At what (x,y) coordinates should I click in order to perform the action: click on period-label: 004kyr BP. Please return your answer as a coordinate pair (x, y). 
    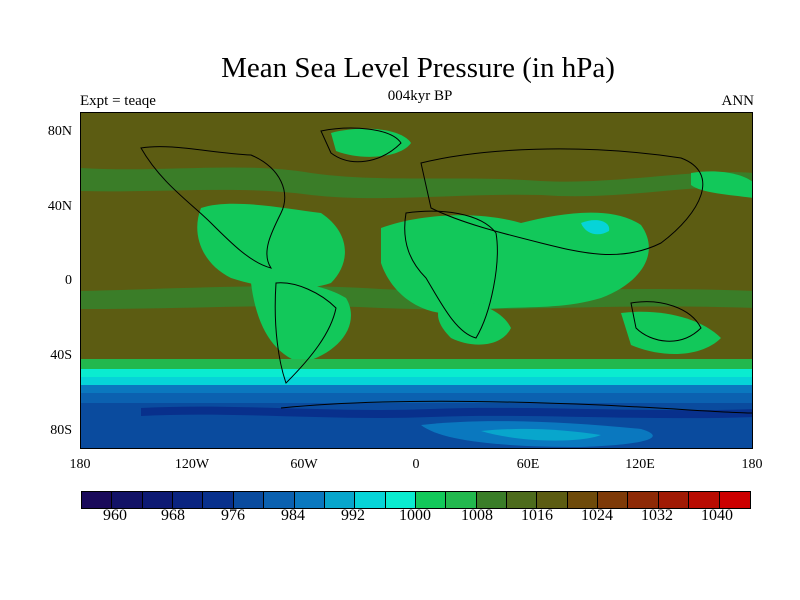
    Looking at the image, I should click on (420, 96).